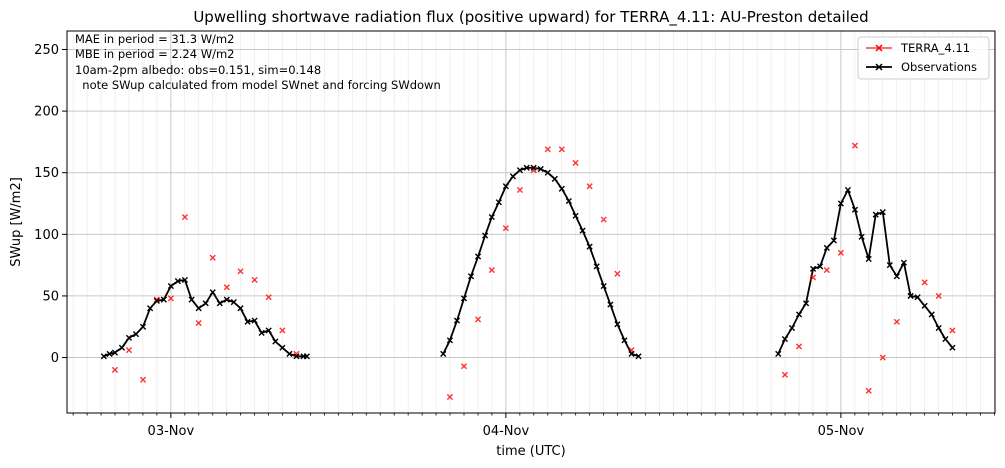 This screenshot has width=1005, height=468. What do you see at coordinates (46, 112) in the screenshot?
I see `y-tick-label: 200` at bounding box center [46, 112].